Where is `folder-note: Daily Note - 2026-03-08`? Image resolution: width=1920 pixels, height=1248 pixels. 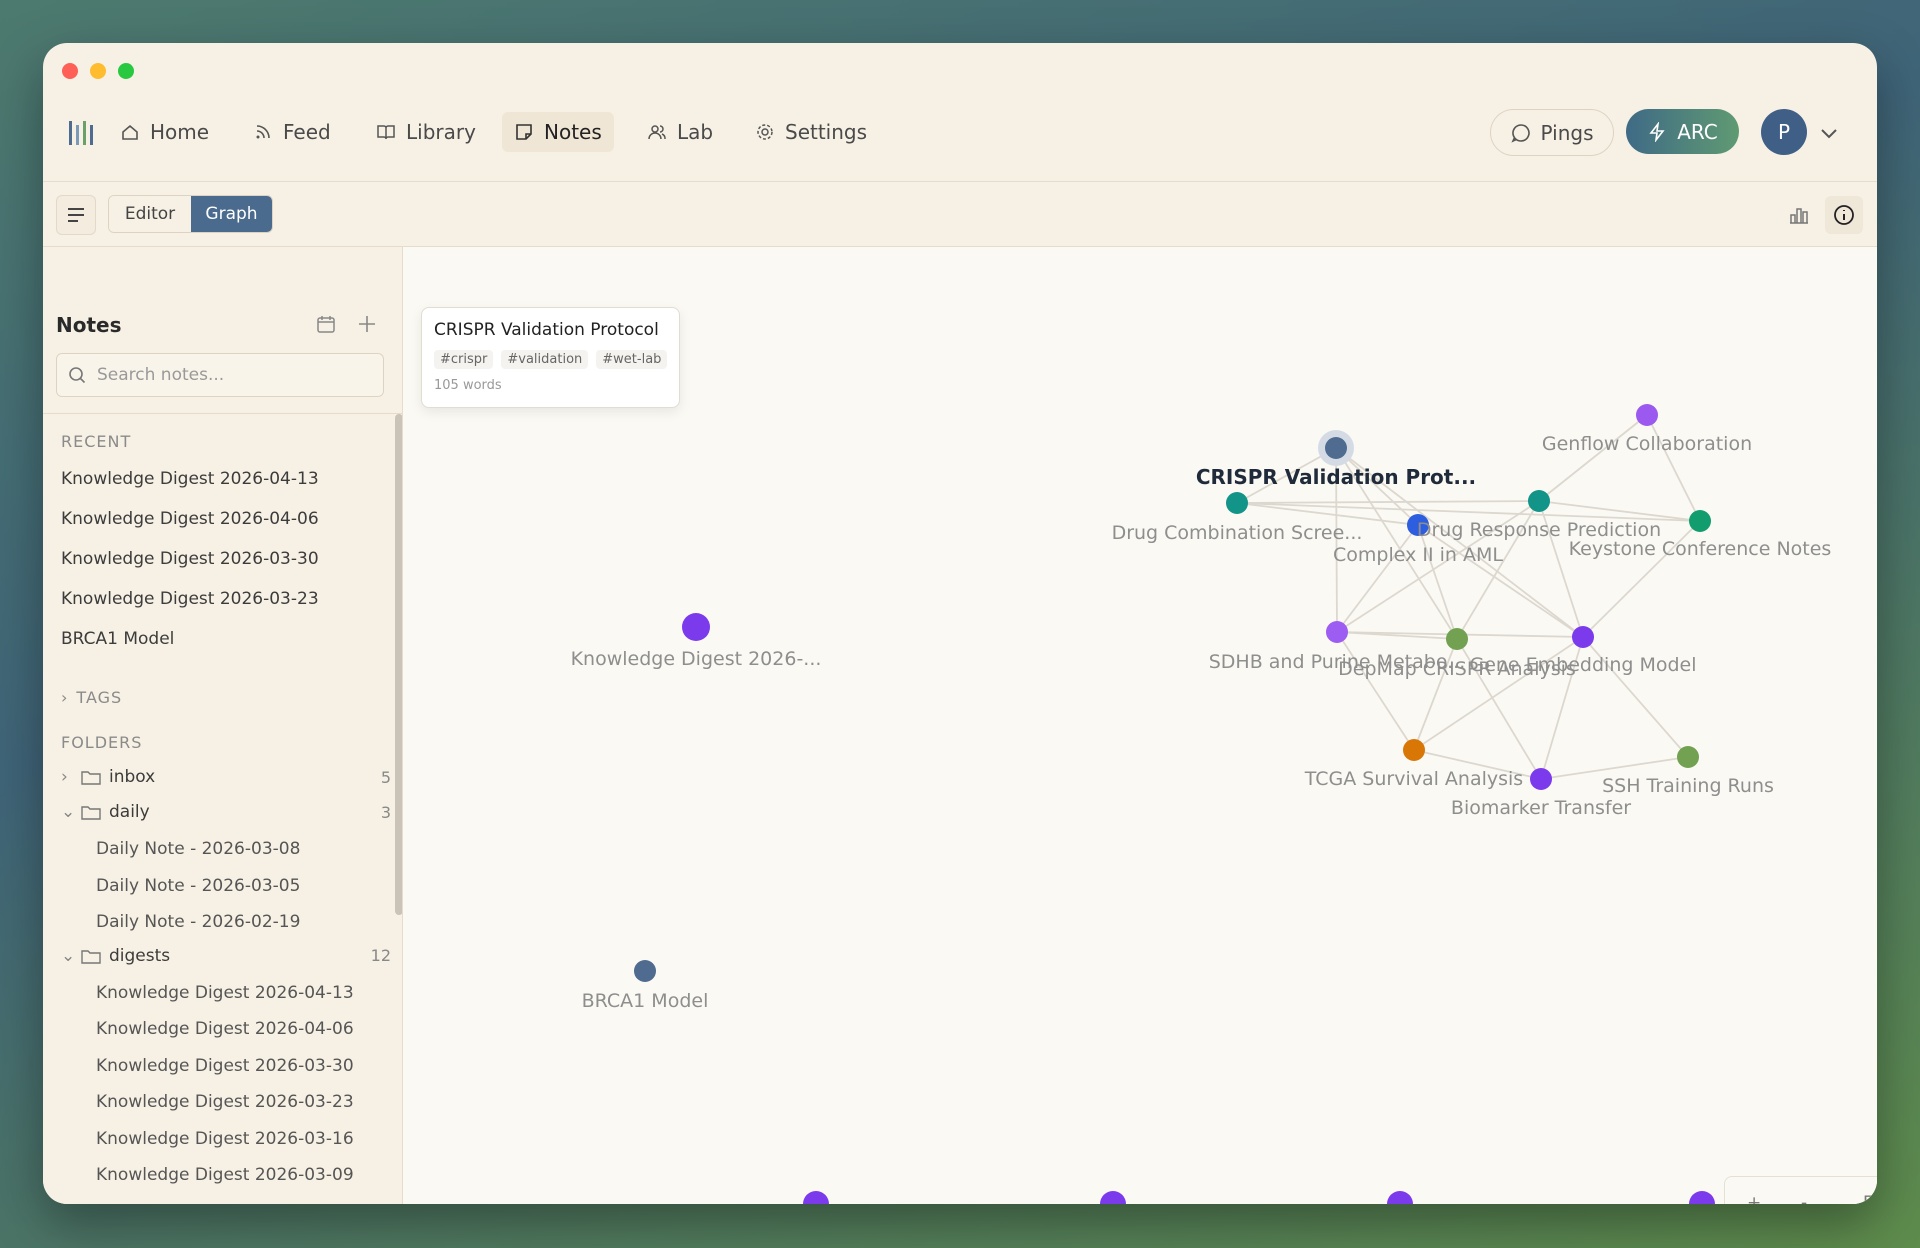 folder-note: Daily Note - 2026-03-08 is located at coordinates (198, 849).